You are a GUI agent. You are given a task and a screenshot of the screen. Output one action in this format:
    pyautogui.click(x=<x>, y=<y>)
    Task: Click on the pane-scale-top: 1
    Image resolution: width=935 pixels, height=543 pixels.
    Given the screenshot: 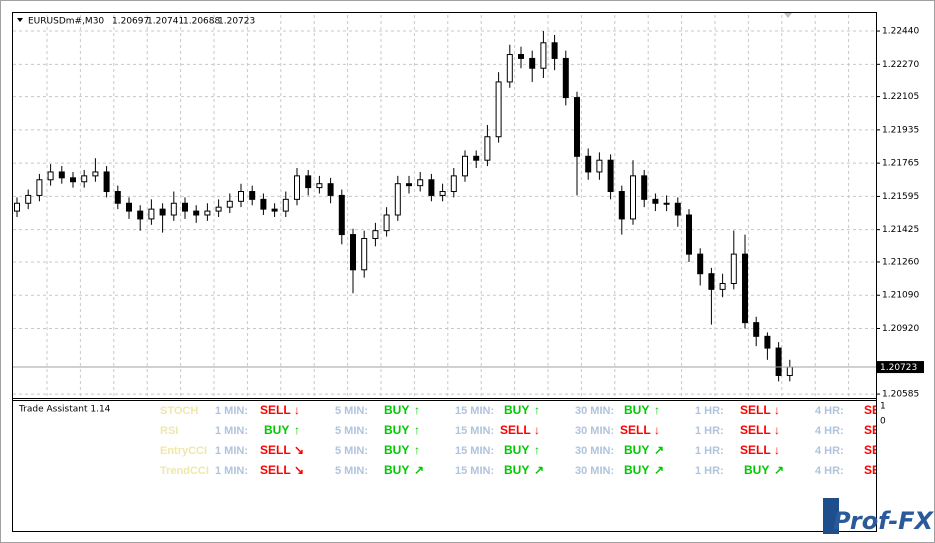 What is the action you would take?
    pyautogui.click(x=883, y=407)
    